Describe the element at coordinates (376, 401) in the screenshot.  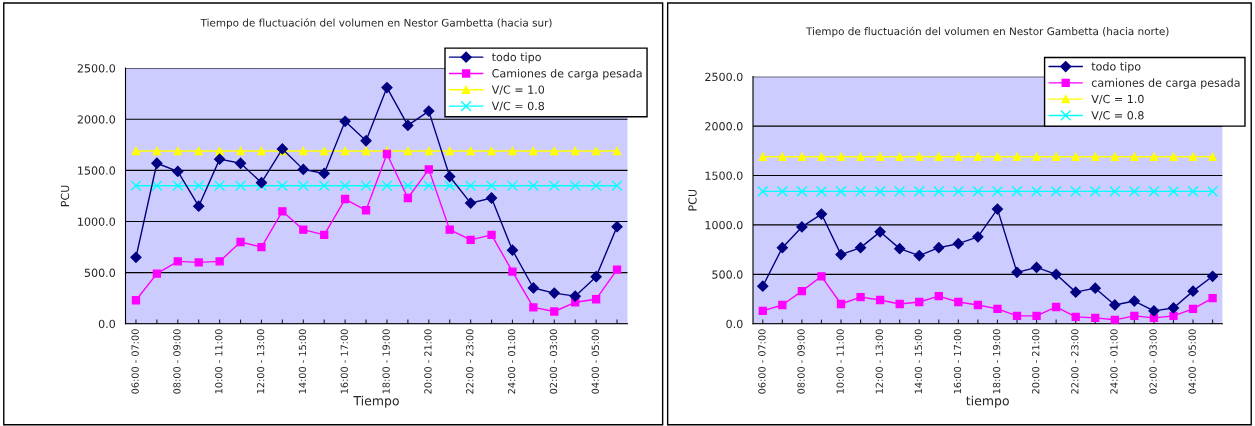
I see `x-axis-title: Tiempo` at that location.